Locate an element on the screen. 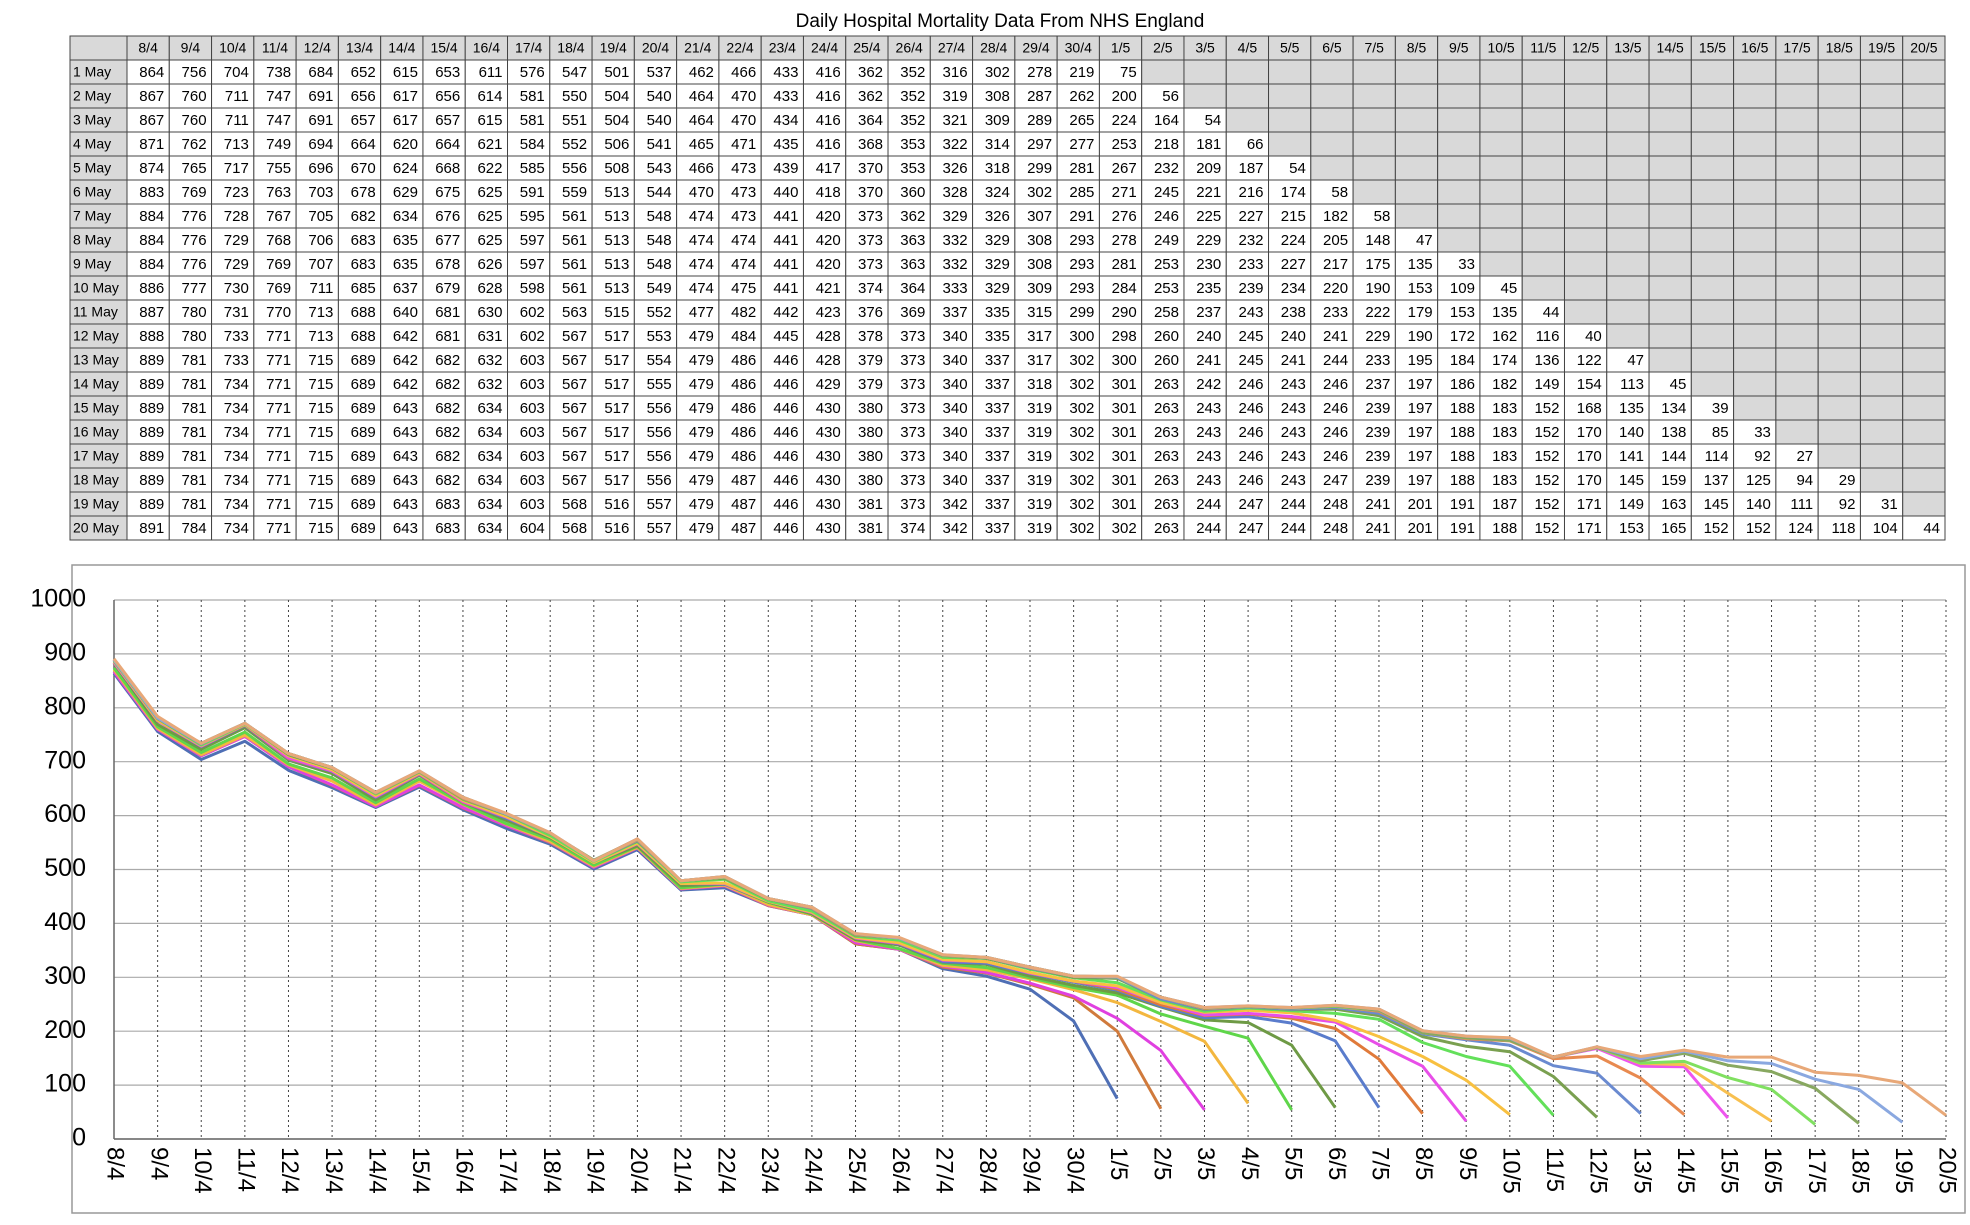 The height and width of the screenshot is (1225, 1970). row-label: 10 May is located at coordinates (96, 288).